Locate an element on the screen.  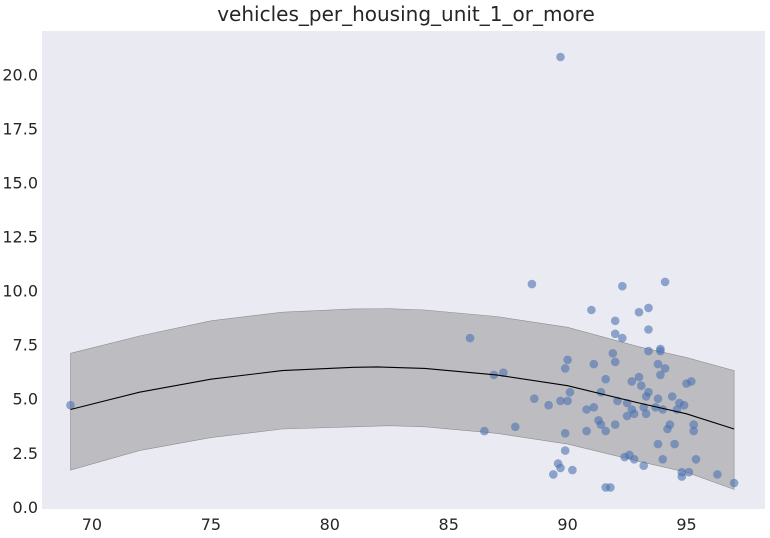
x-tick-label: 90 is located at coordinates (567, 524).